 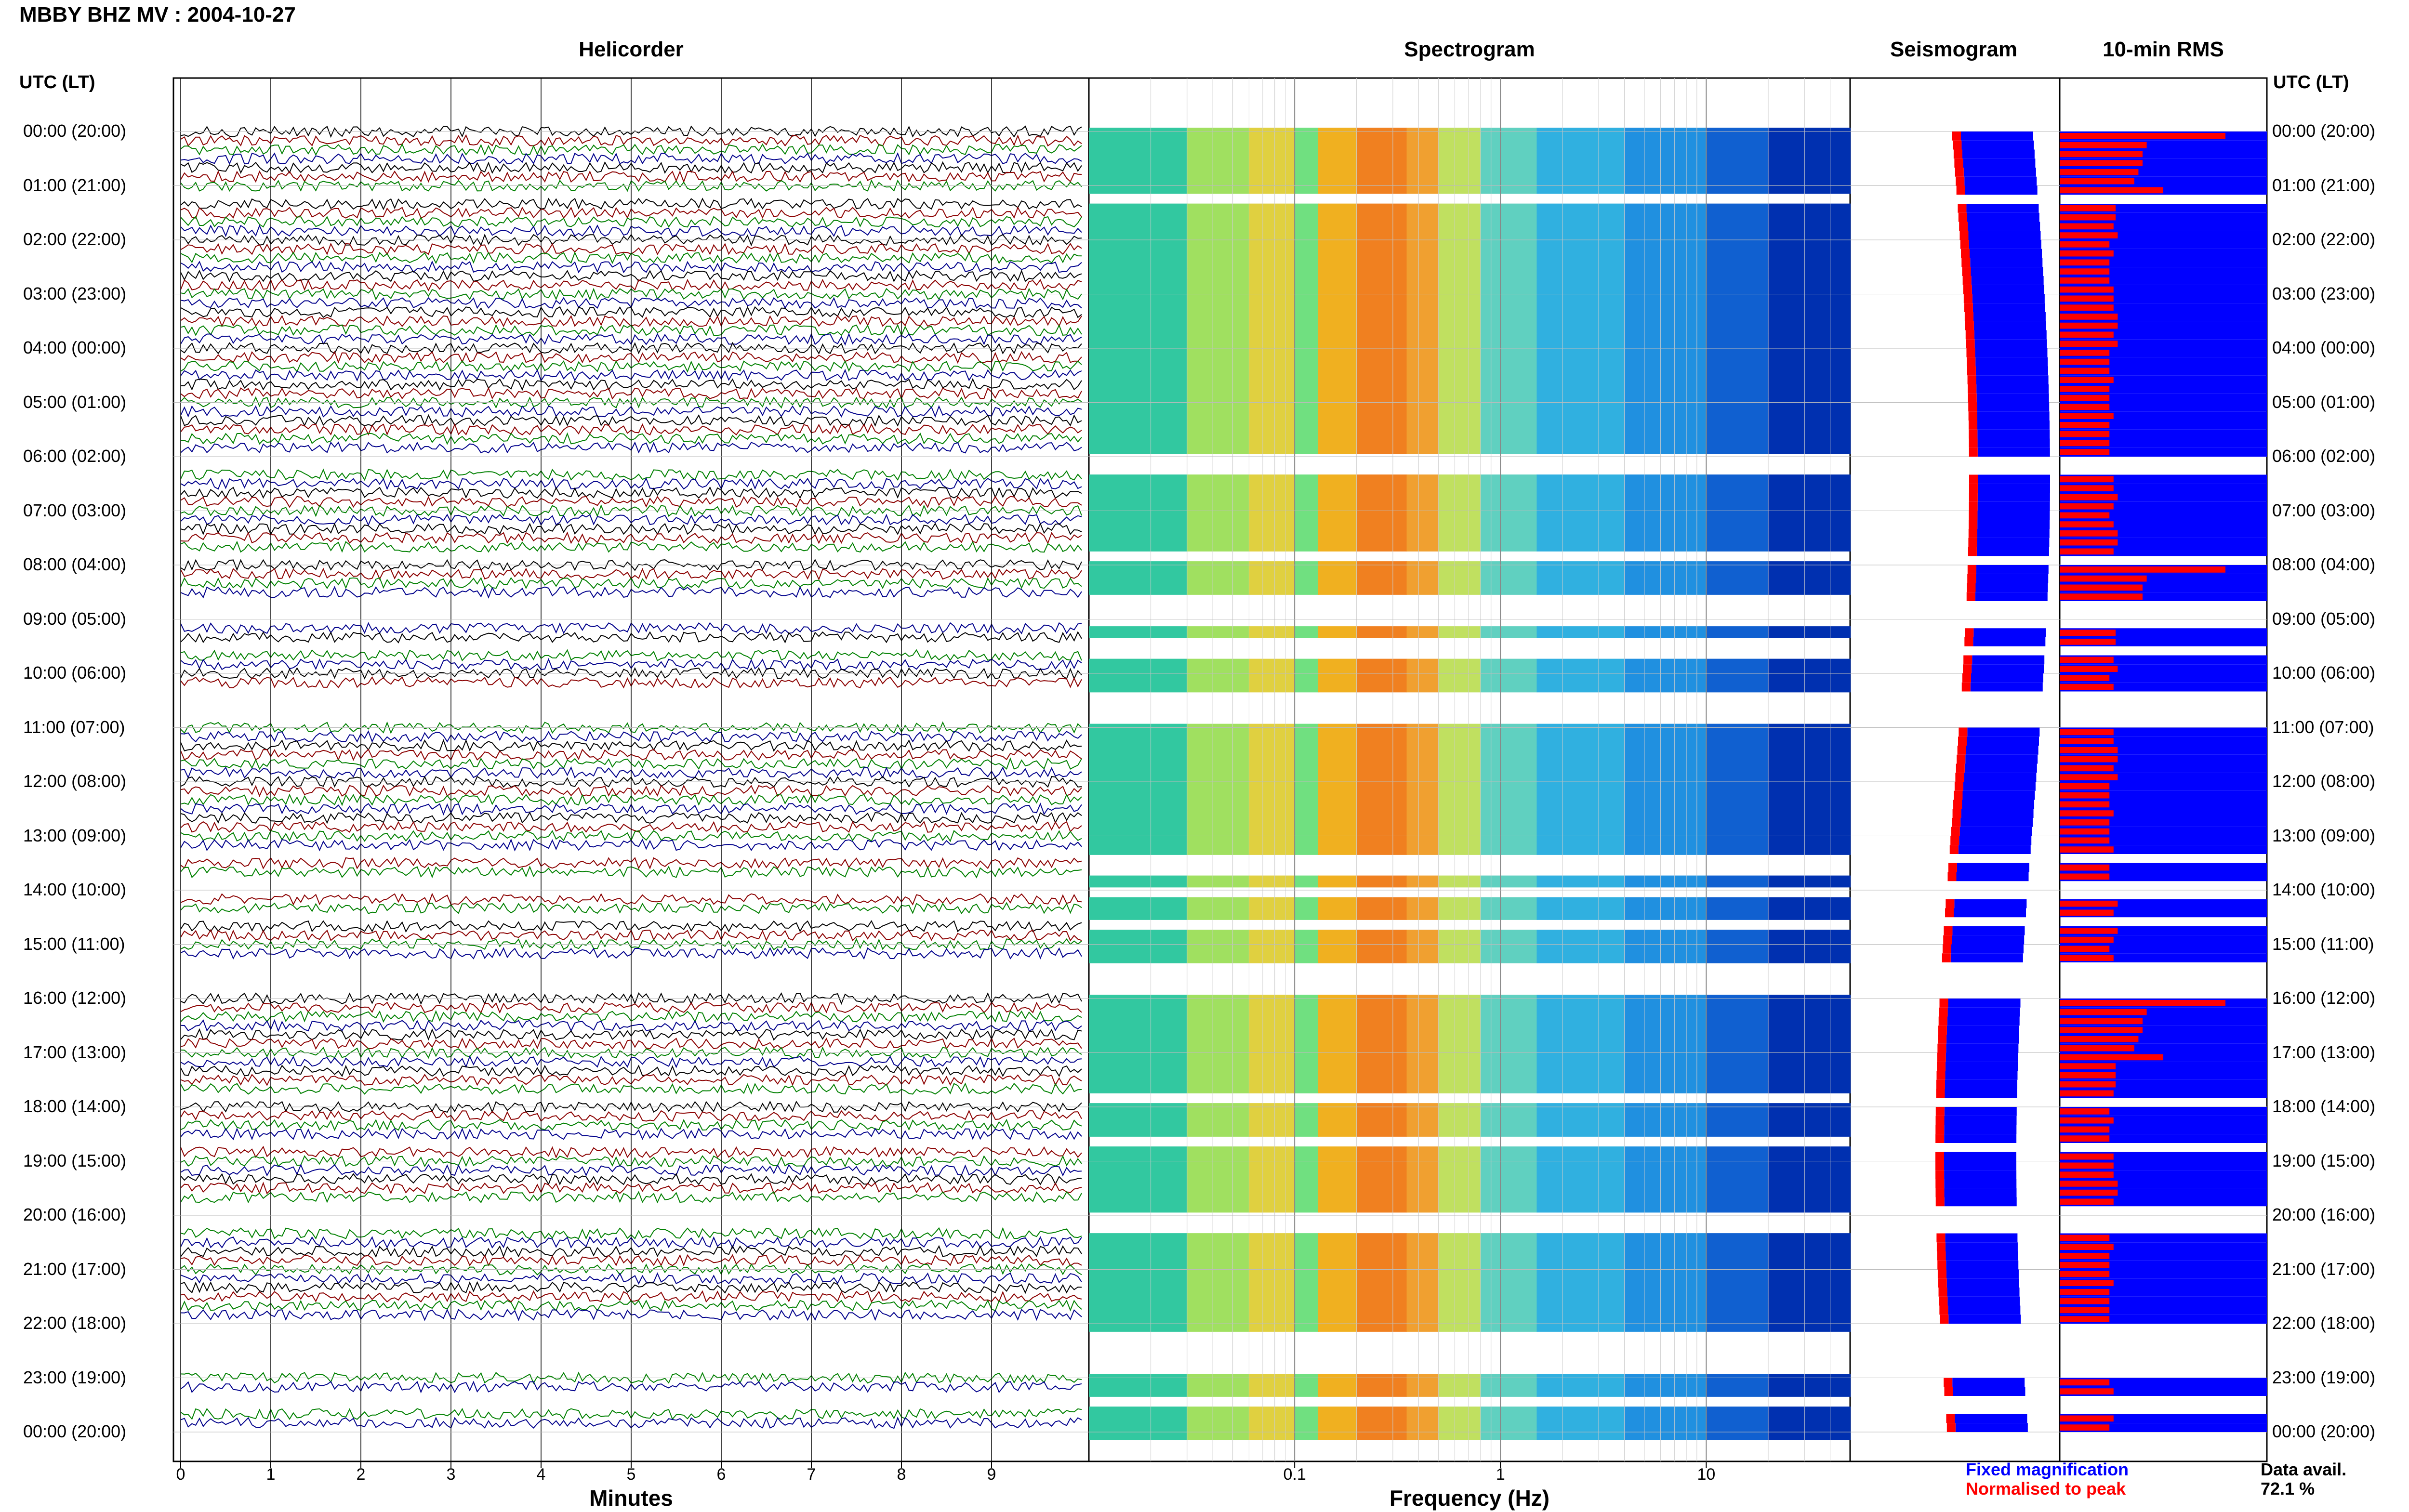 I want to click on legend-normalised: Normalised to peak, so click(x=2046, y=1489).